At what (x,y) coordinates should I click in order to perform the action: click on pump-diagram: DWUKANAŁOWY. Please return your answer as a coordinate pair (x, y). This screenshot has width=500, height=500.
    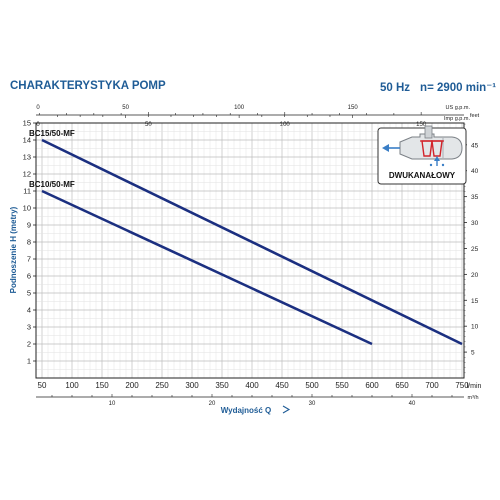
    Looking at the image, I should click on (422, 155).